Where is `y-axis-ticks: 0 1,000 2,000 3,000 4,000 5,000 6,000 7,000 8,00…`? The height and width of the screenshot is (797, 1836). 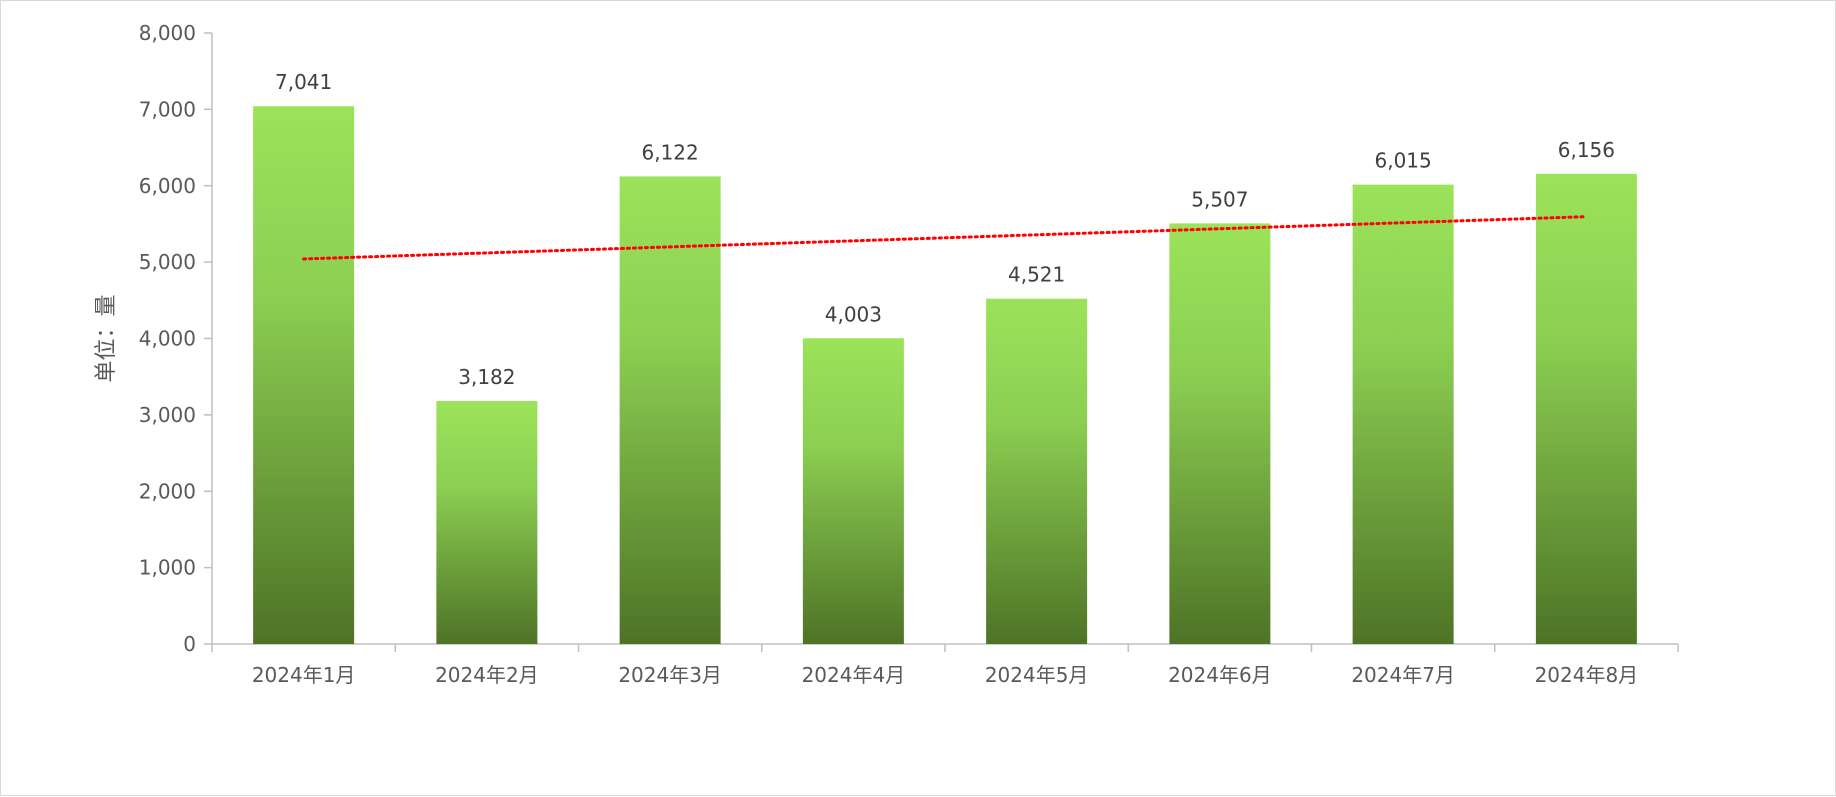
y-axis-ticks: 0 1,000 2,000 3,000 4,000 5,000 6,000 7,000 8,00… is located at coordinates (175, 338).